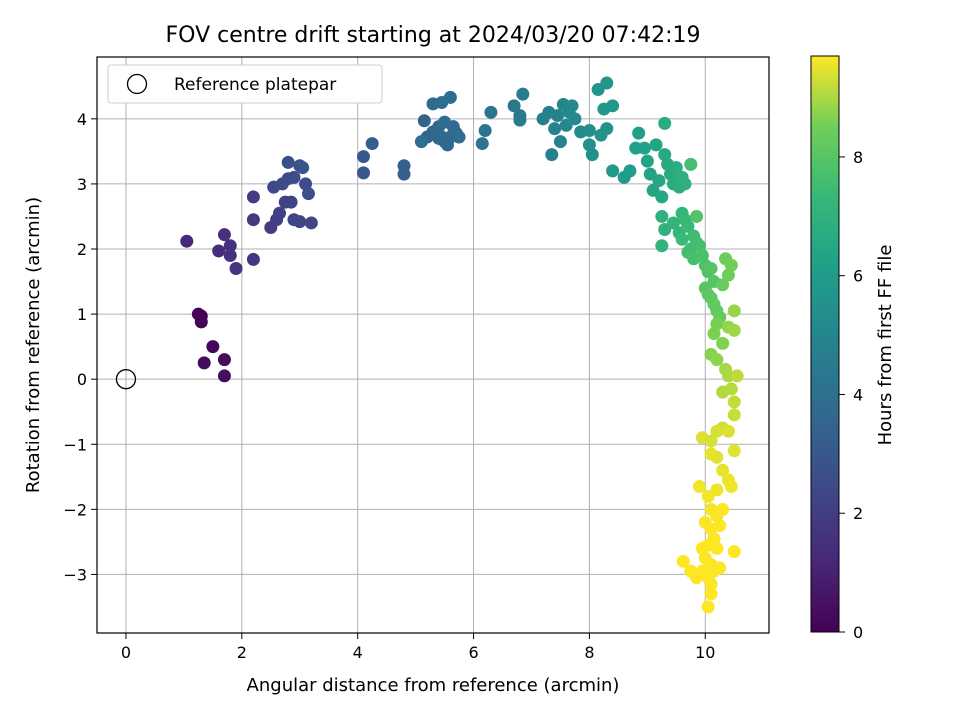  I want to click on y-tick-label: 4, so click(82, 119).